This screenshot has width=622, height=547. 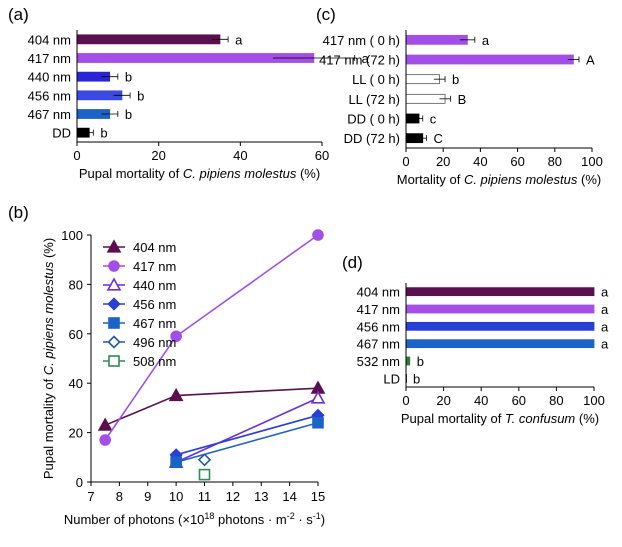 What do you see at coordinates (76, 433) in the screenshot?
I see `y-tick-label: 20` at bounding box center [76, 433].